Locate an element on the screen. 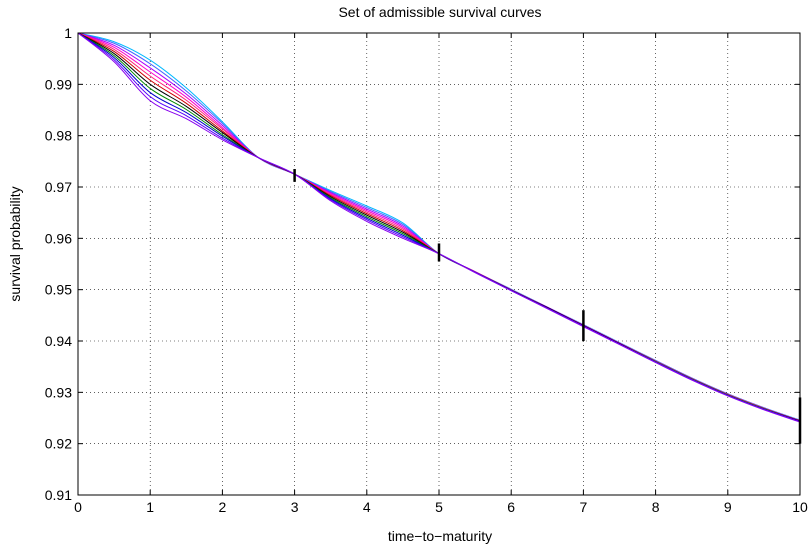 The width and height of the screenshot is (810, 546). x-tick-label: 3 is located at coordinates (295, 507).